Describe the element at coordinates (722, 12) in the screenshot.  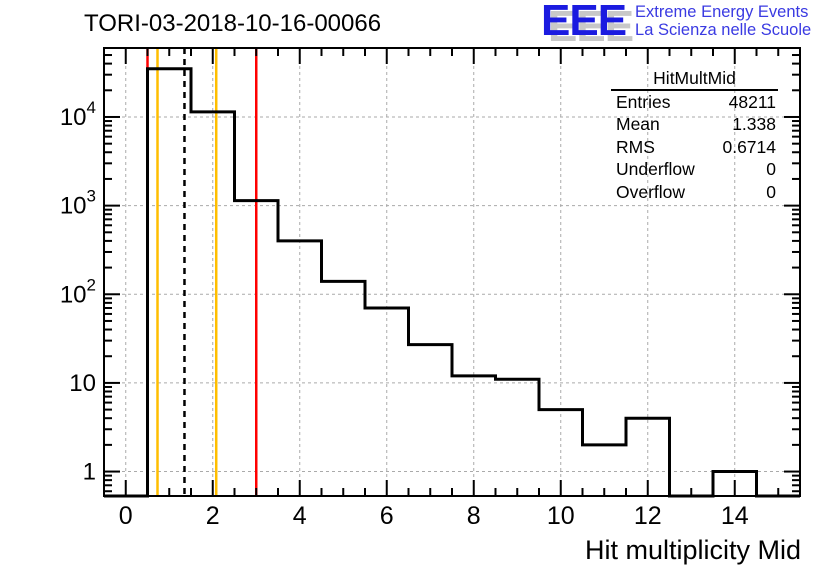
I see `eee-logo-line1: Extreme Energy Events` at that location.